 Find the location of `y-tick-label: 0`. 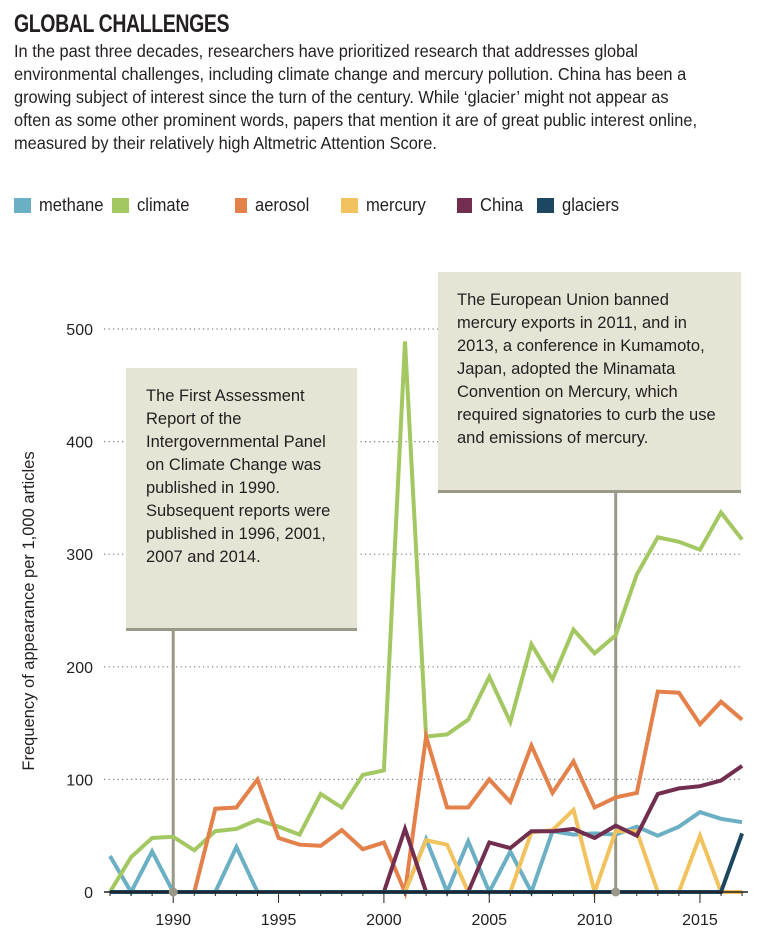

y-tick-label: 0 is located at coordinates (88, 893).